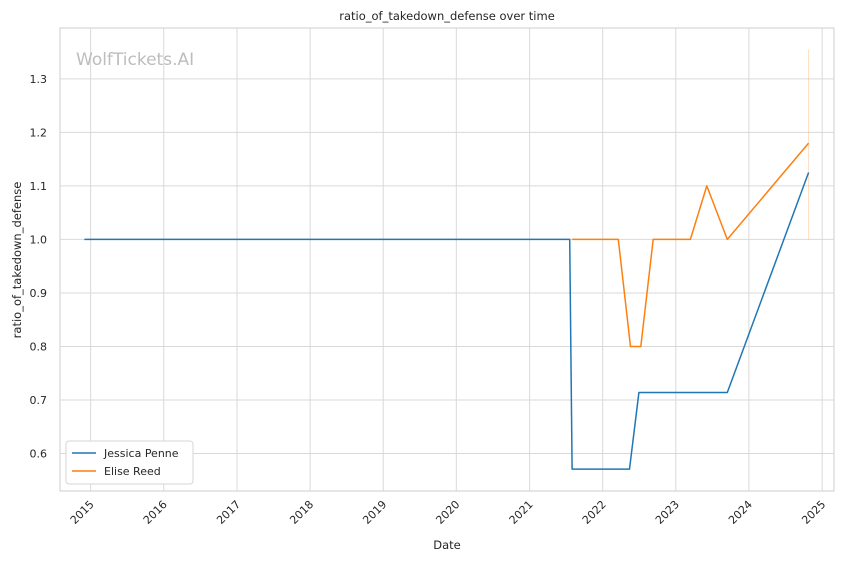  What do you see at coordinates (39, 79) in the screenshot?
I see `y-tick-label: 1.3` at bounding box center [39, 79].